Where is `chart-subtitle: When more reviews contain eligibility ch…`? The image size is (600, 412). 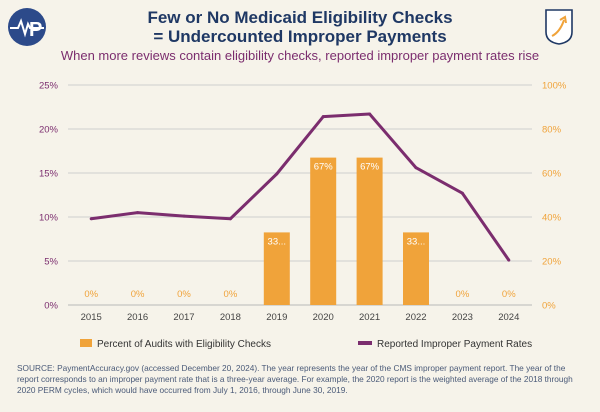
chart-subtitle: When more reviews contain eligibility ch… is located at coordinates (300, 55).